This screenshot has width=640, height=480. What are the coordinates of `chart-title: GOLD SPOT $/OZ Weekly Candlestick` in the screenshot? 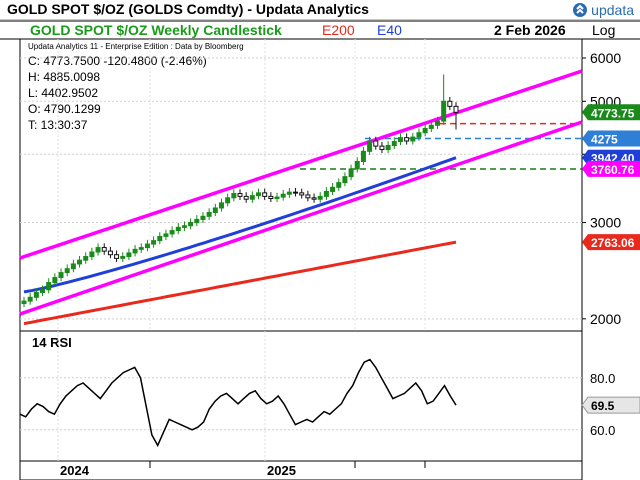 It's located at (156, 30).